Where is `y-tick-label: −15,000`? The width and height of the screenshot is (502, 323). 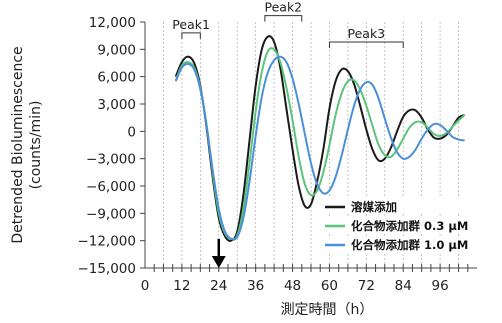 y-tick-label: −15,000 is located at coordinates (106, 269).